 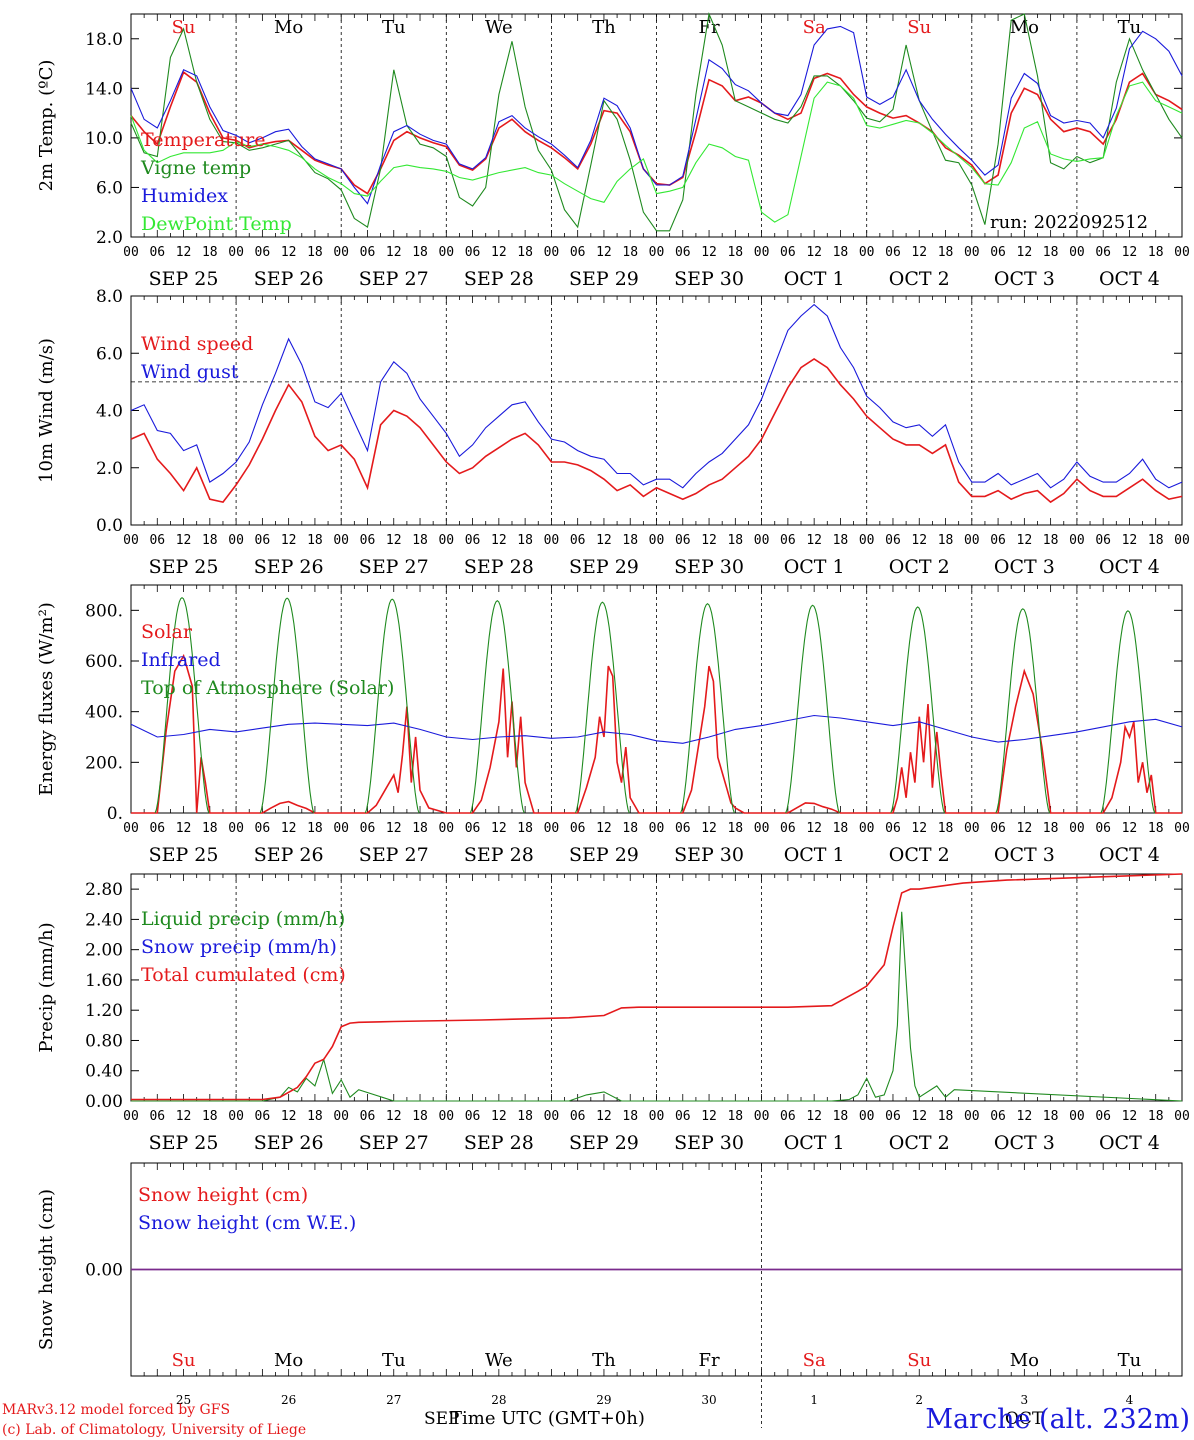 I want to click on series-line-liquid-precip-mm-h-, so click(x=657, y=1006).